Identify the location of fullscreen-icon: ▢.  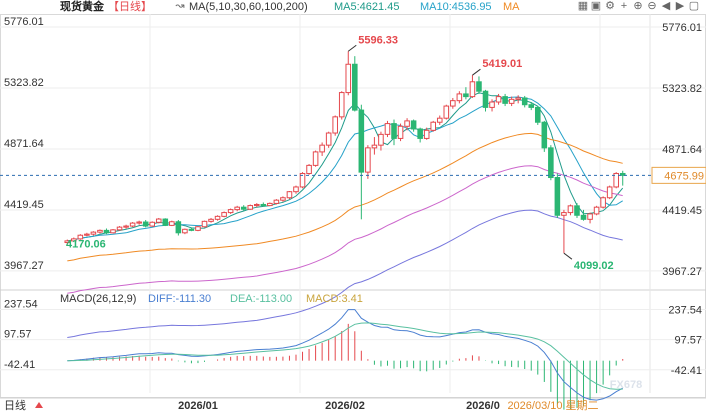
(694, 6).